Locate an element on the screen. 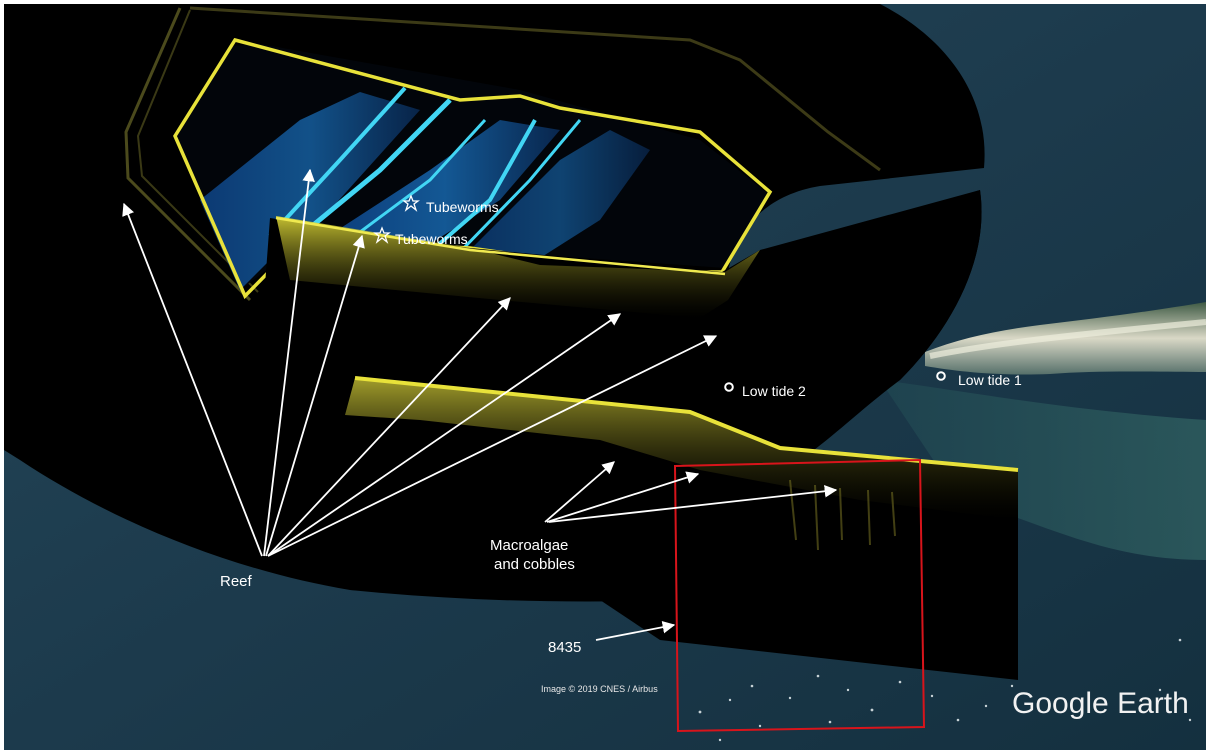  sonar-lower-streaks is located at coordinates (842, 515).